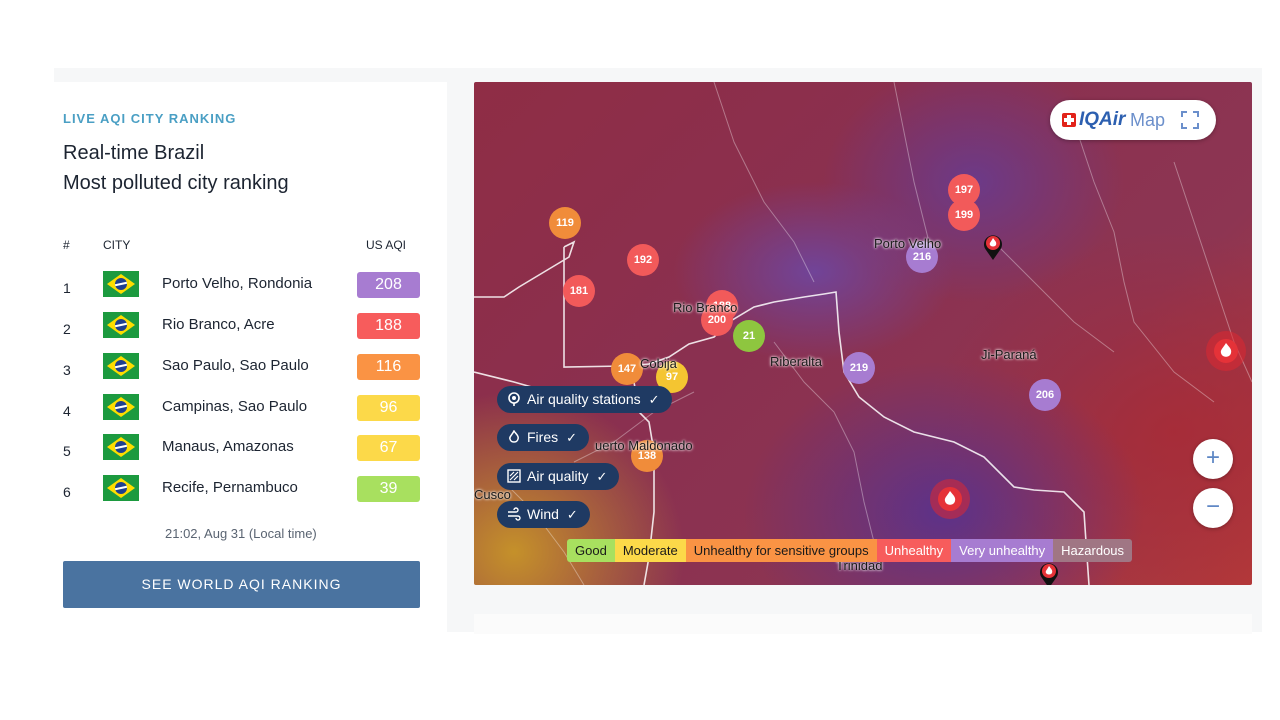  I want to click on air-quality-icon, so click(514, 476).